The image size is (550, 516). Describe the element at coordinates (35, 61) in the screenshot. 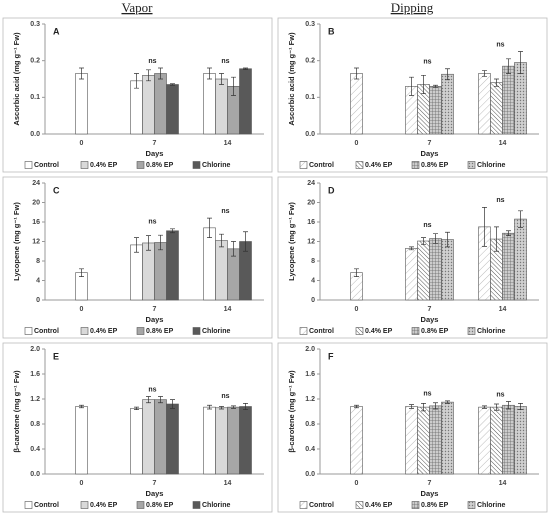

I see `y-tick-label: 0.2` at that location.